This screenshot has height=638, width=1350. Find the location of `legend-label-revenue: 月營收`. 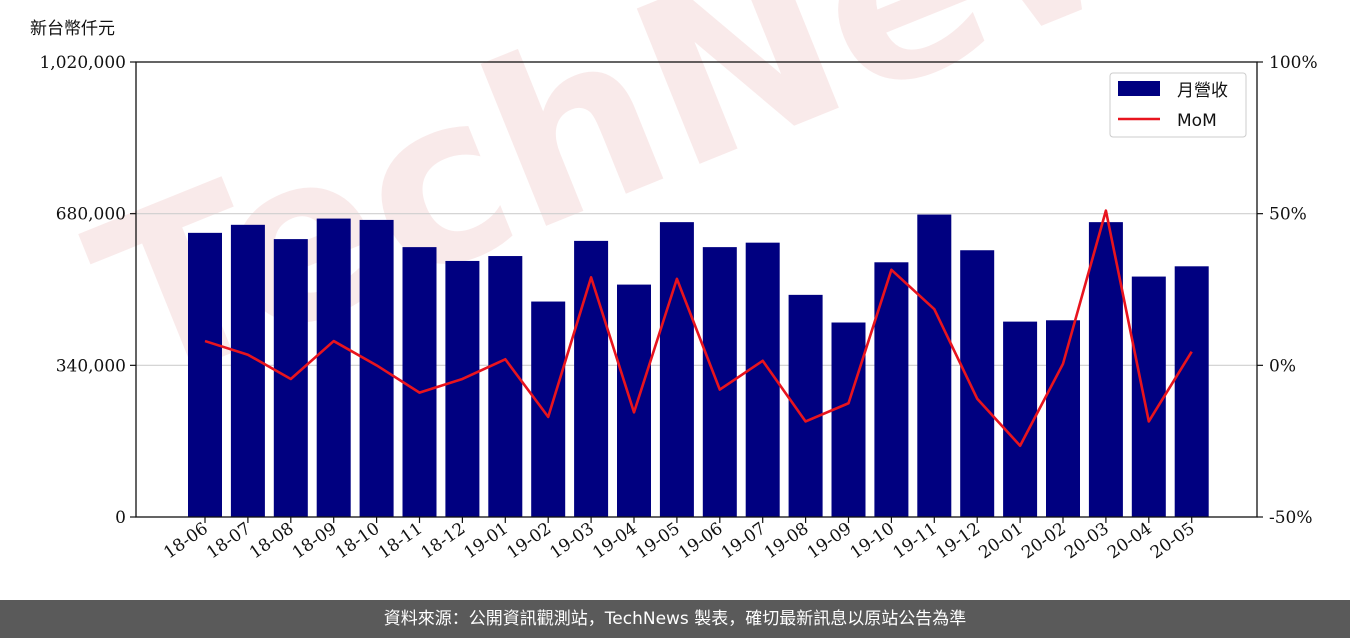

legend-label-revenue: 月營收 is located at coordinates (1202, 91).